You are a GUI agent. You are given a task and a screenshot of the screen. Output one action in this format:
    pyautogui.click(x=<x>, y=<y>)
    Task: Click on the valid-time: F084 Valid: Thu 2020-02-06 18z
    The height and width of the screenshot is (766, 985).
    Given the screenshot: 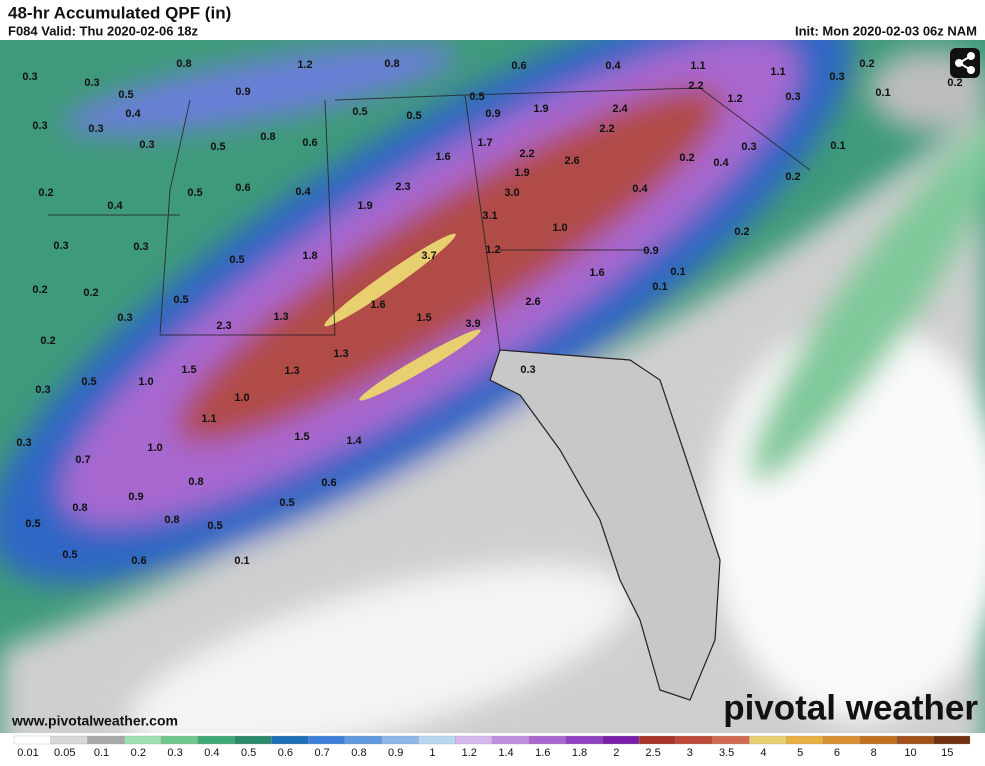 What is the action you would take?
    pyautogui.click(x=103, y=30)
    